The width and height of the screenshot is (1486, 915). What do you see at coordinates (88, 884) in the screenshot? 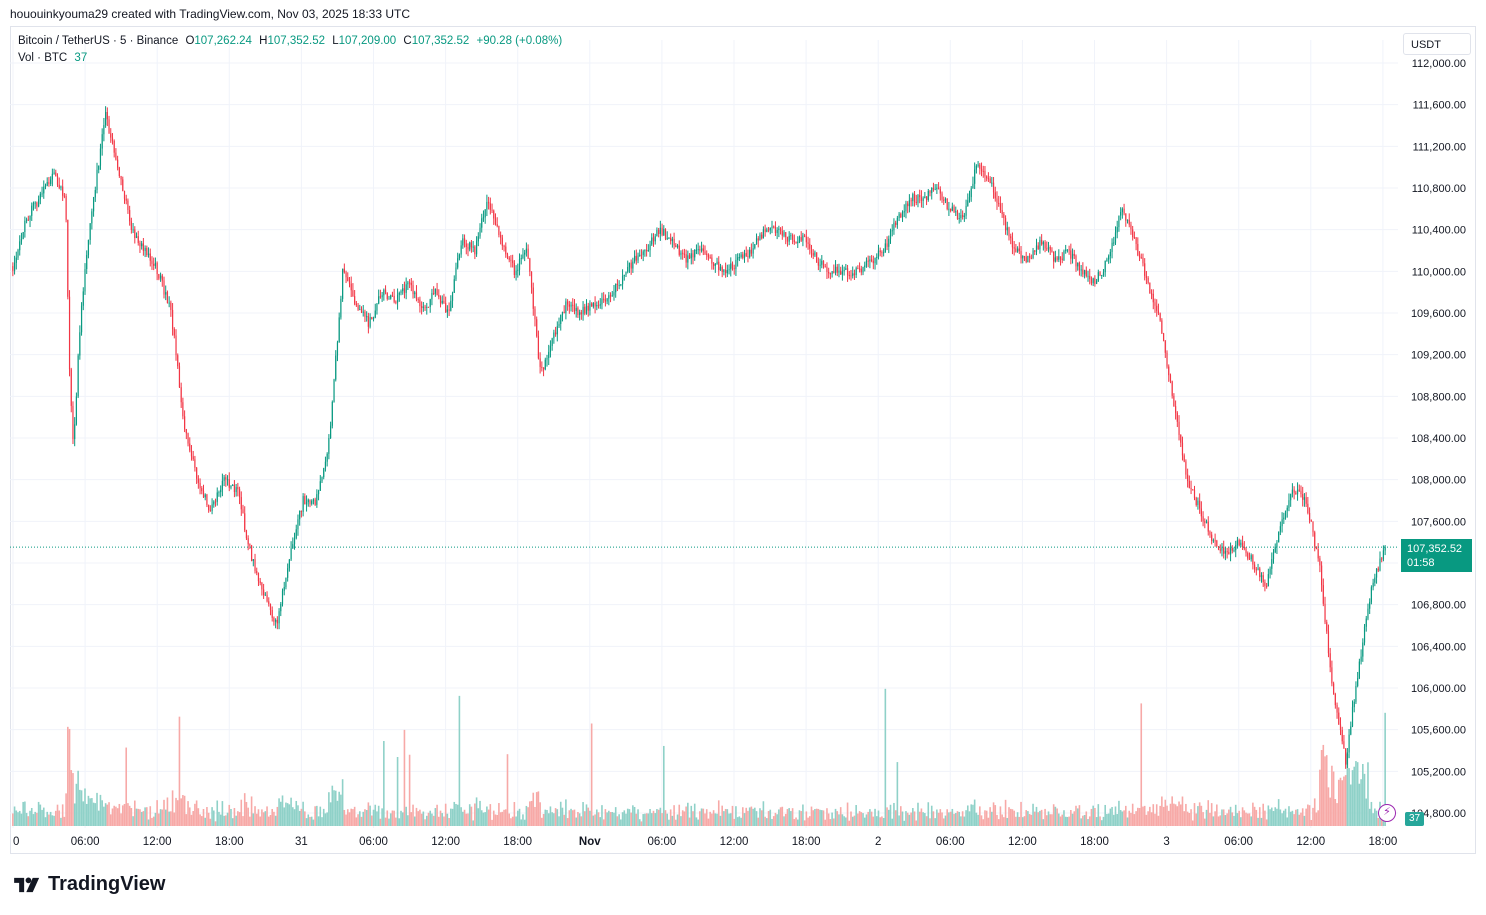
I see `tradingview-logo: TradingView` at bounding box center [88, 884].